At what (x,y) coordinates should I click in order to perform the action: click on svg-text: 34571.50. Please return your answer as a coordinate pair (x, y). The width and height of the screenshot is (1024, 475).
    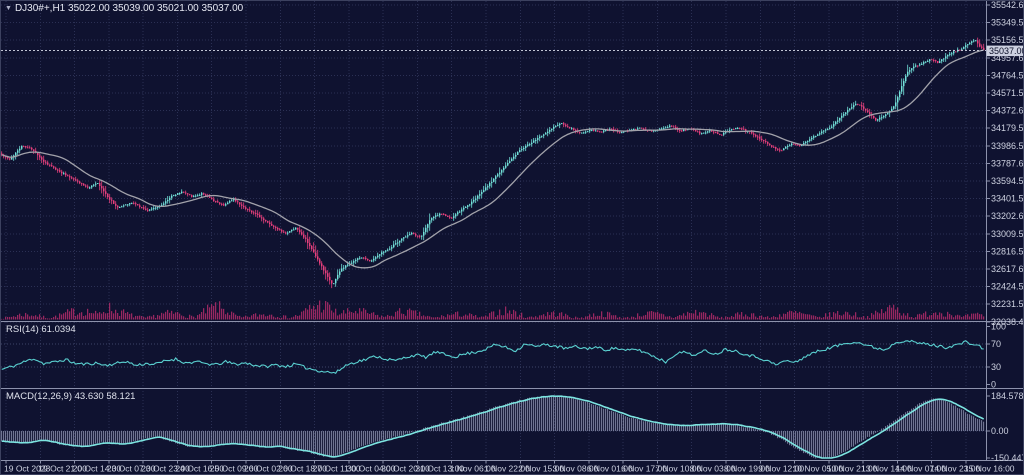
    Looking at the image, I should click on (1007, 93).